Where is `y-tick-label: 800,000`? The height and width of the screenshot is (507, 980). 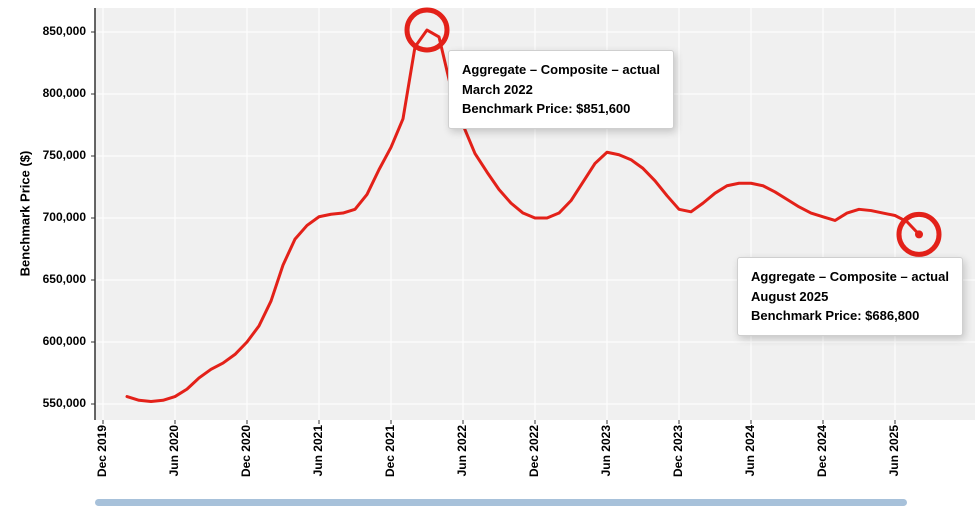 y-tick-label: 800,000 is located at coordinates (64, 93).